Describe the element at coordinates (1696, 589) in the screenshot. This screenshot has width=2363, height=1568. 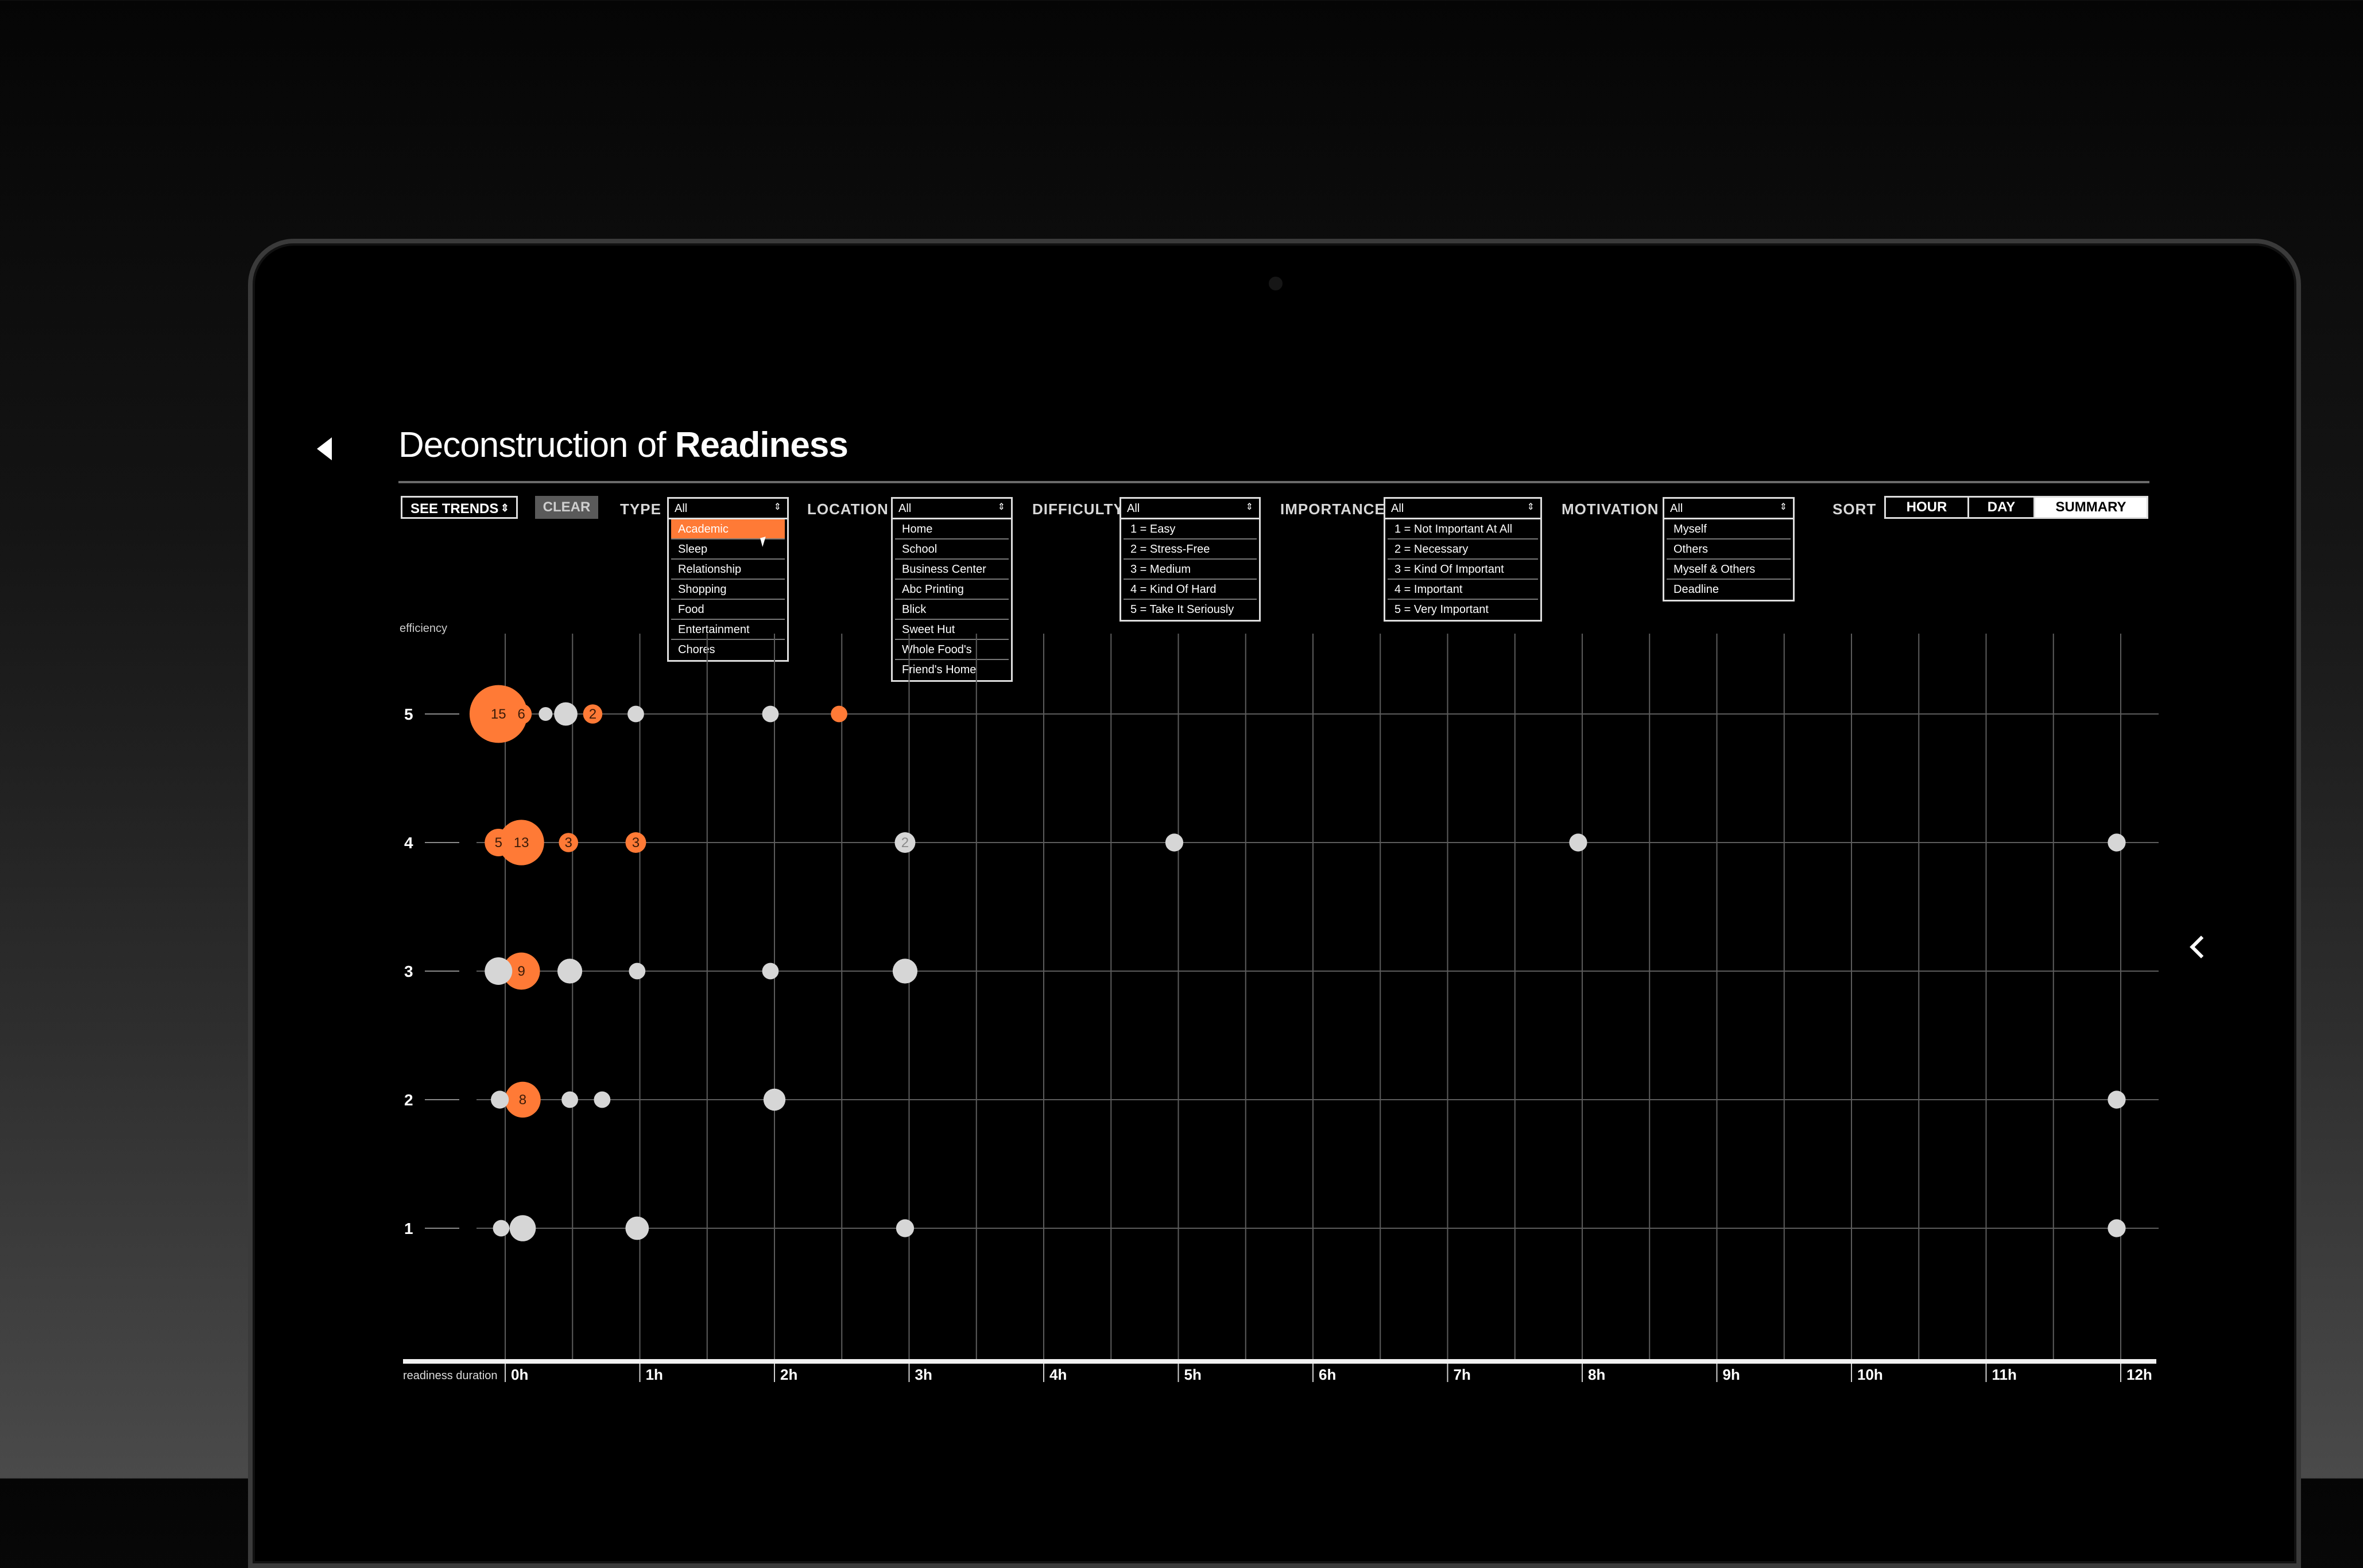
I see `motivation-option: Deadline` at that location.